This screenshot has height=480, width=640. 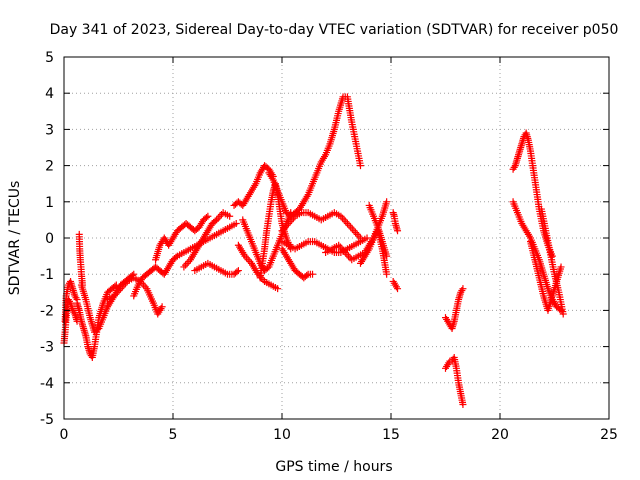 What do you see at coordinates (454, 381) in the screenshot?
I see `series-sat-y` at bounding box center [454, 381].